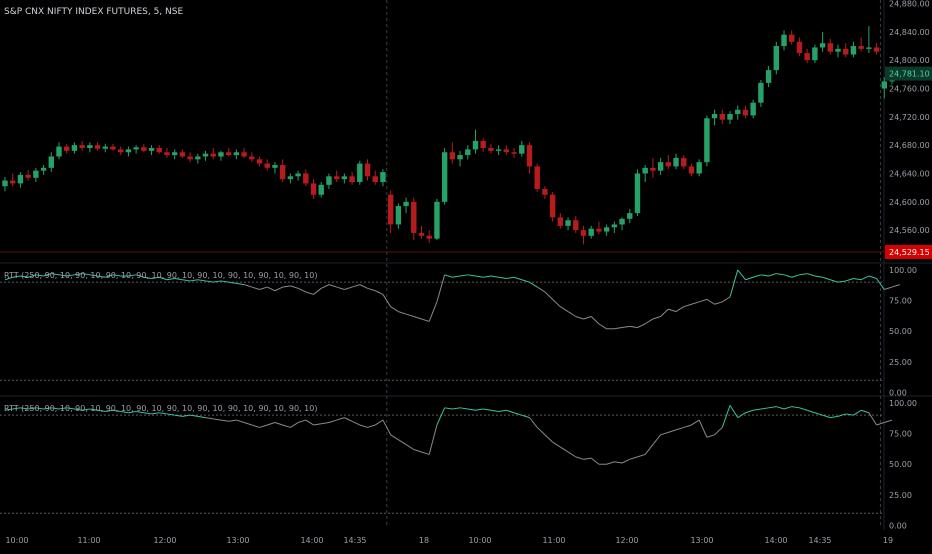  What do you see at coordinates (900, 362) in the screenshot?
I see `indicator-1-tick-label: 25.00` at bounding box center [900, 362].